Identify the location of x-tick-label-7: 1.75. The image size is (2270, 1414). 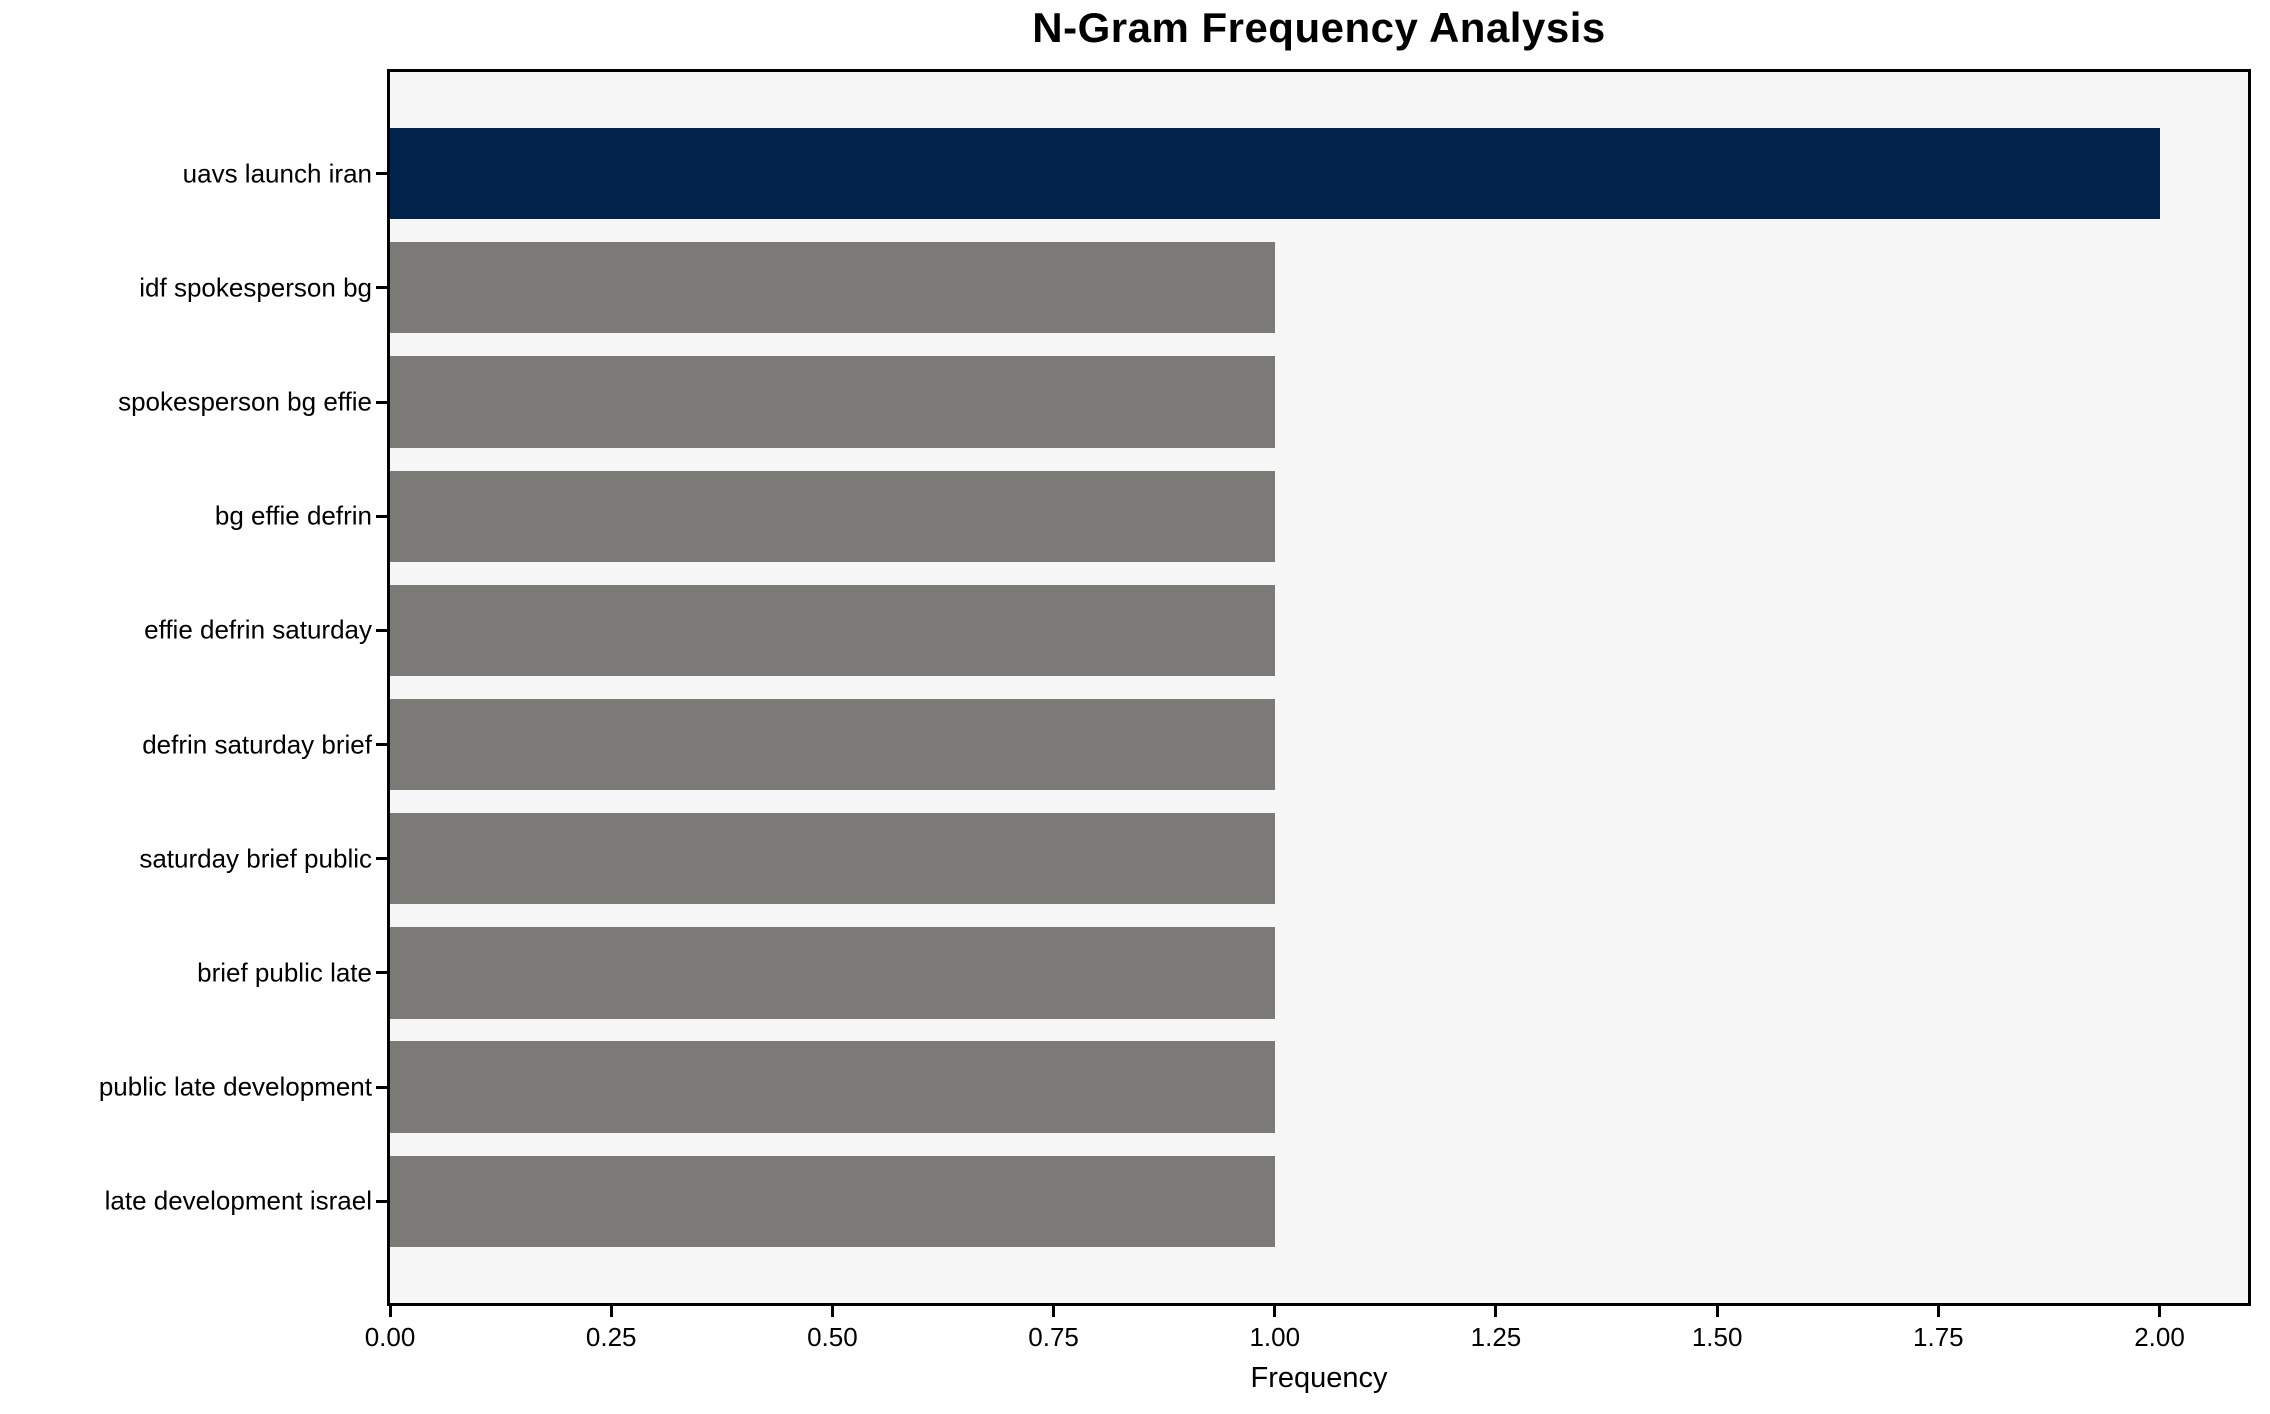
(1938, 1337).